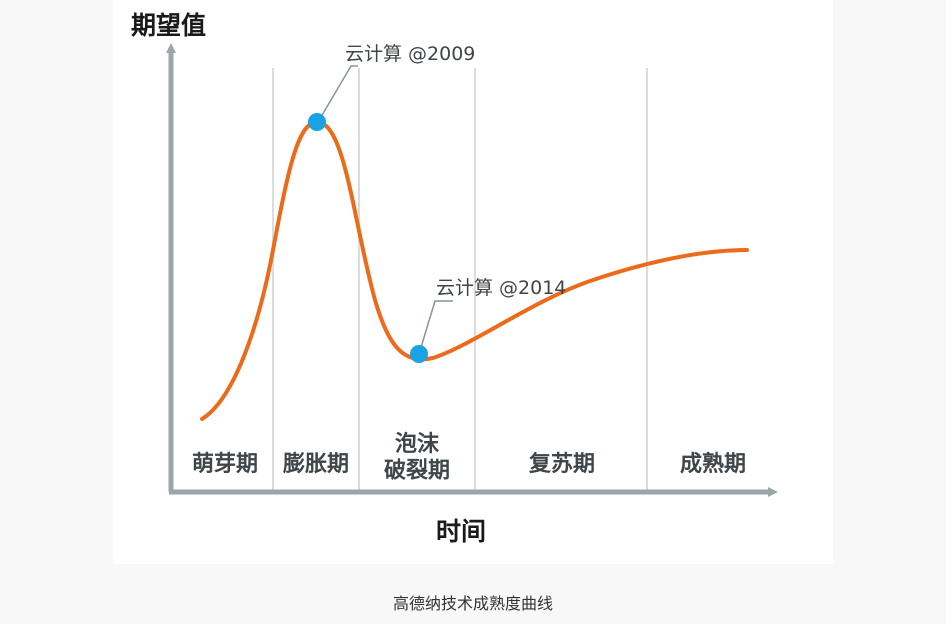 The width and height of the screenshot is (946, 624). I want to click on phase-label-3: 泡沫破裂期, so click(417, 457).